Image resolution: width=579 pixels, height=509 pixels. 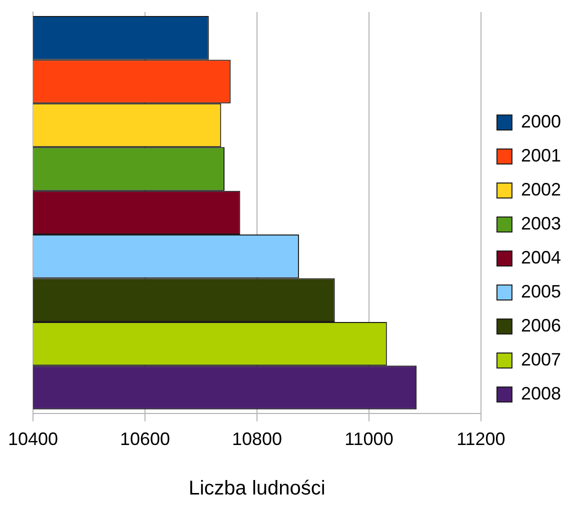 What do you see at coordinates (541, 291) in the screenshot?
I see `legend-label: 2005` at bounding box center [541, 291].